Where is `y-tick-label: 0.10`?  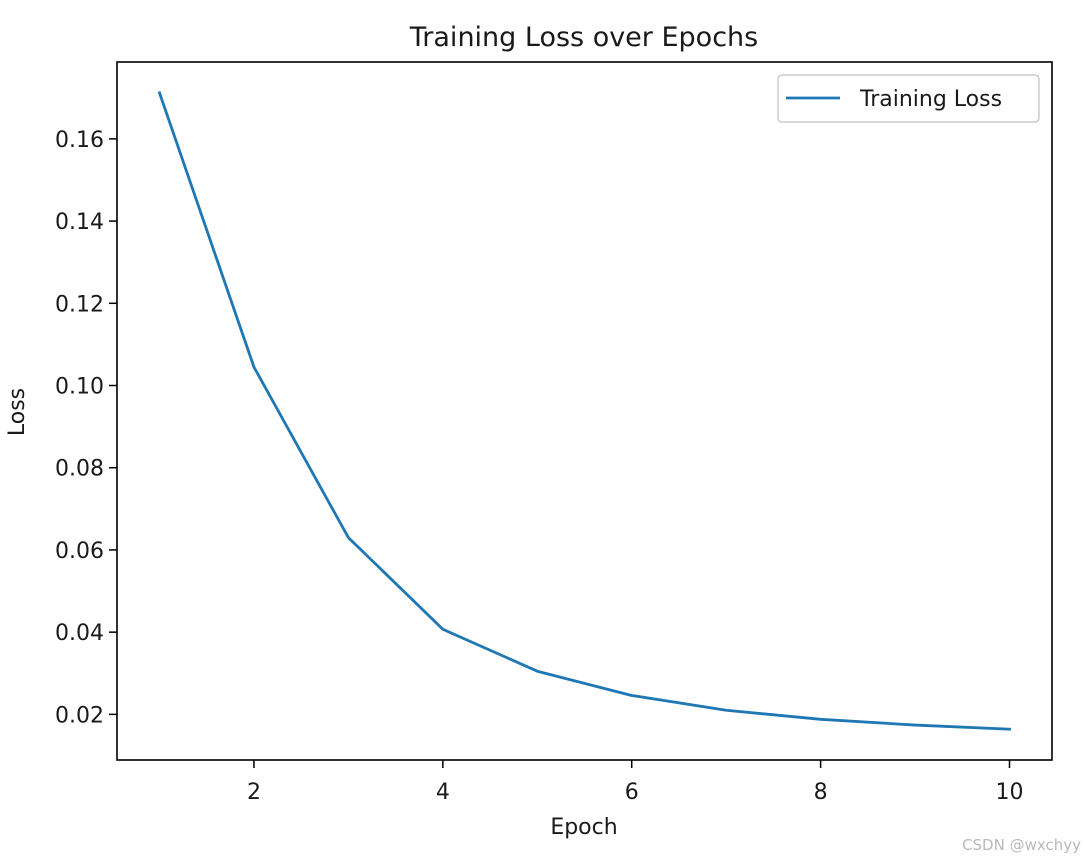
y-tick-label: 0.10 is located at coordinates (79, 387).